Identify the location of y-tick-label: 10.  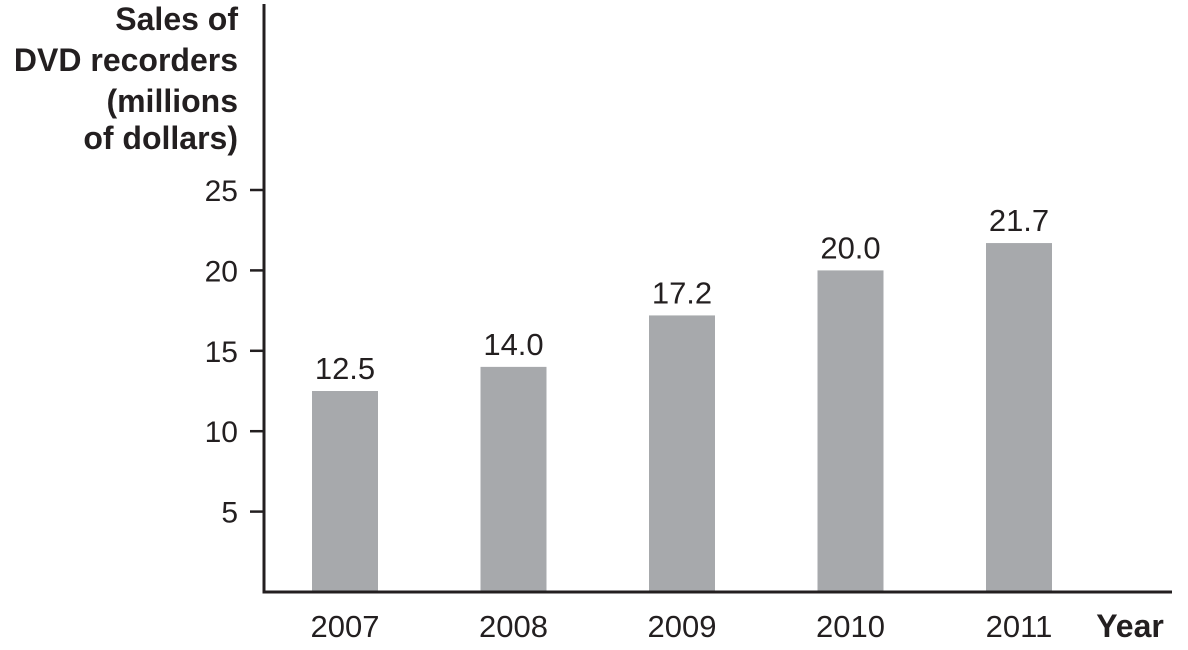
(221, 432).